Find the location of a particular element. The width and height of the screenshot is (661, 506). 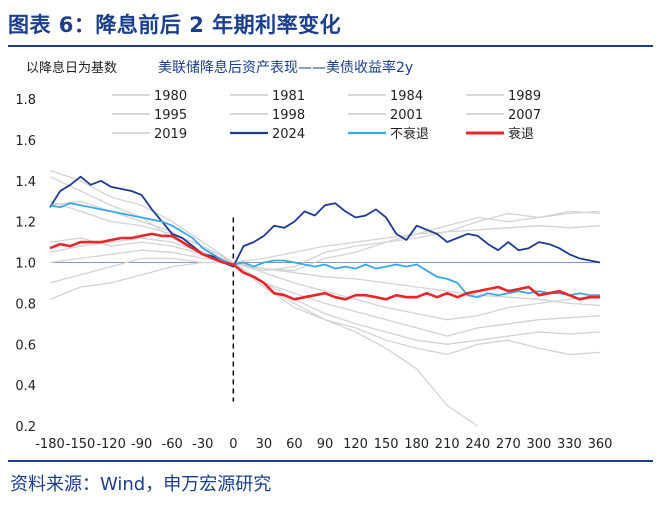

x-tick-label-13: 210 is located at coordinates (447, 444).